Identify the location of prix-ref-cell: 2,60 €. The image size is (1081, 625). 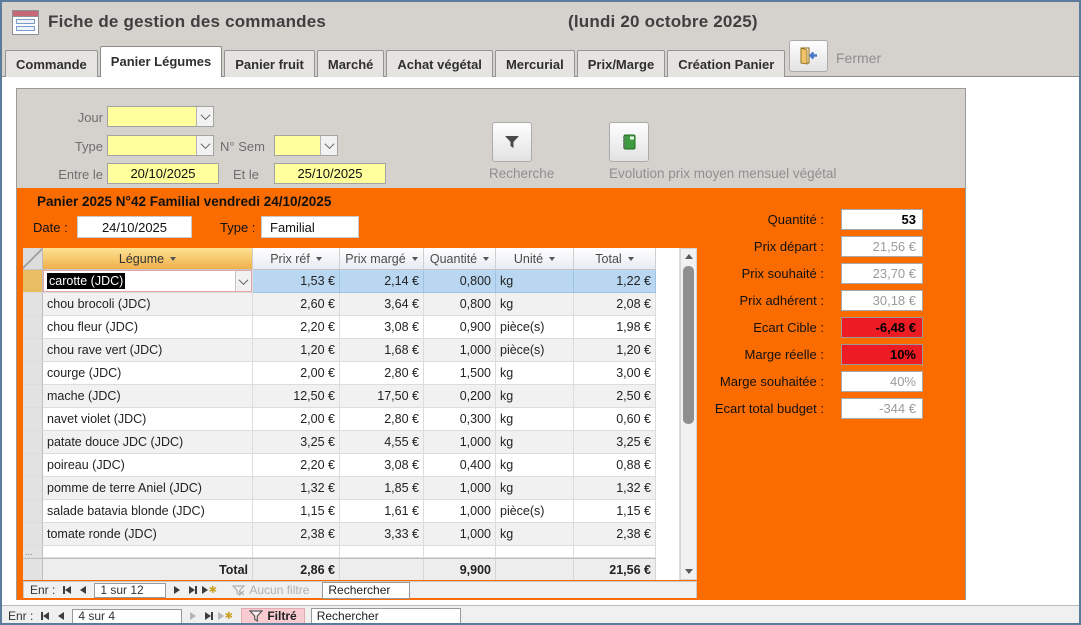
(296, 304).